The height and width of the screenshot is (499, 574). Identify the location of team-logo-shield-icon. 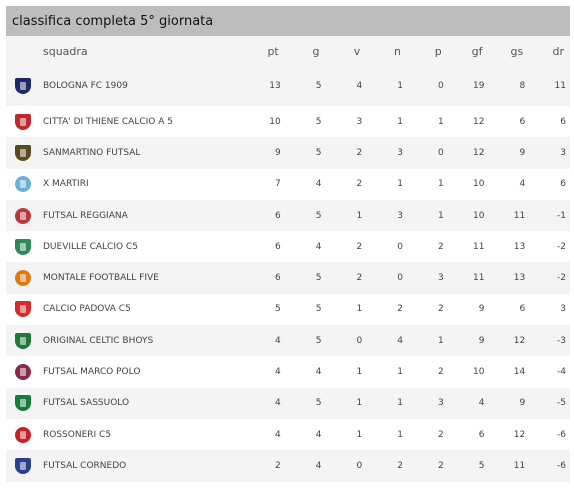
(22, 121).